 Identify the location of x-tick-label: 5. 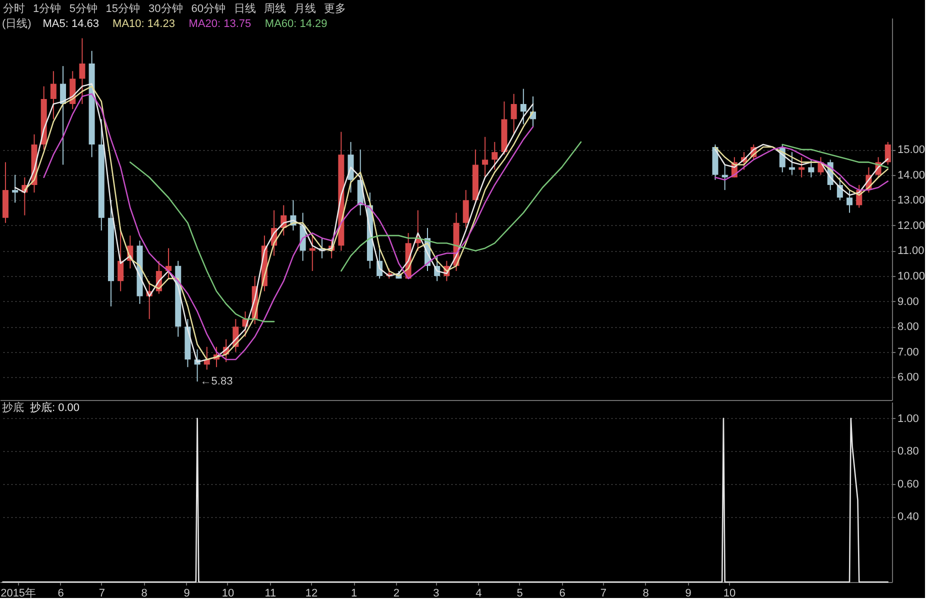
(519, 594).